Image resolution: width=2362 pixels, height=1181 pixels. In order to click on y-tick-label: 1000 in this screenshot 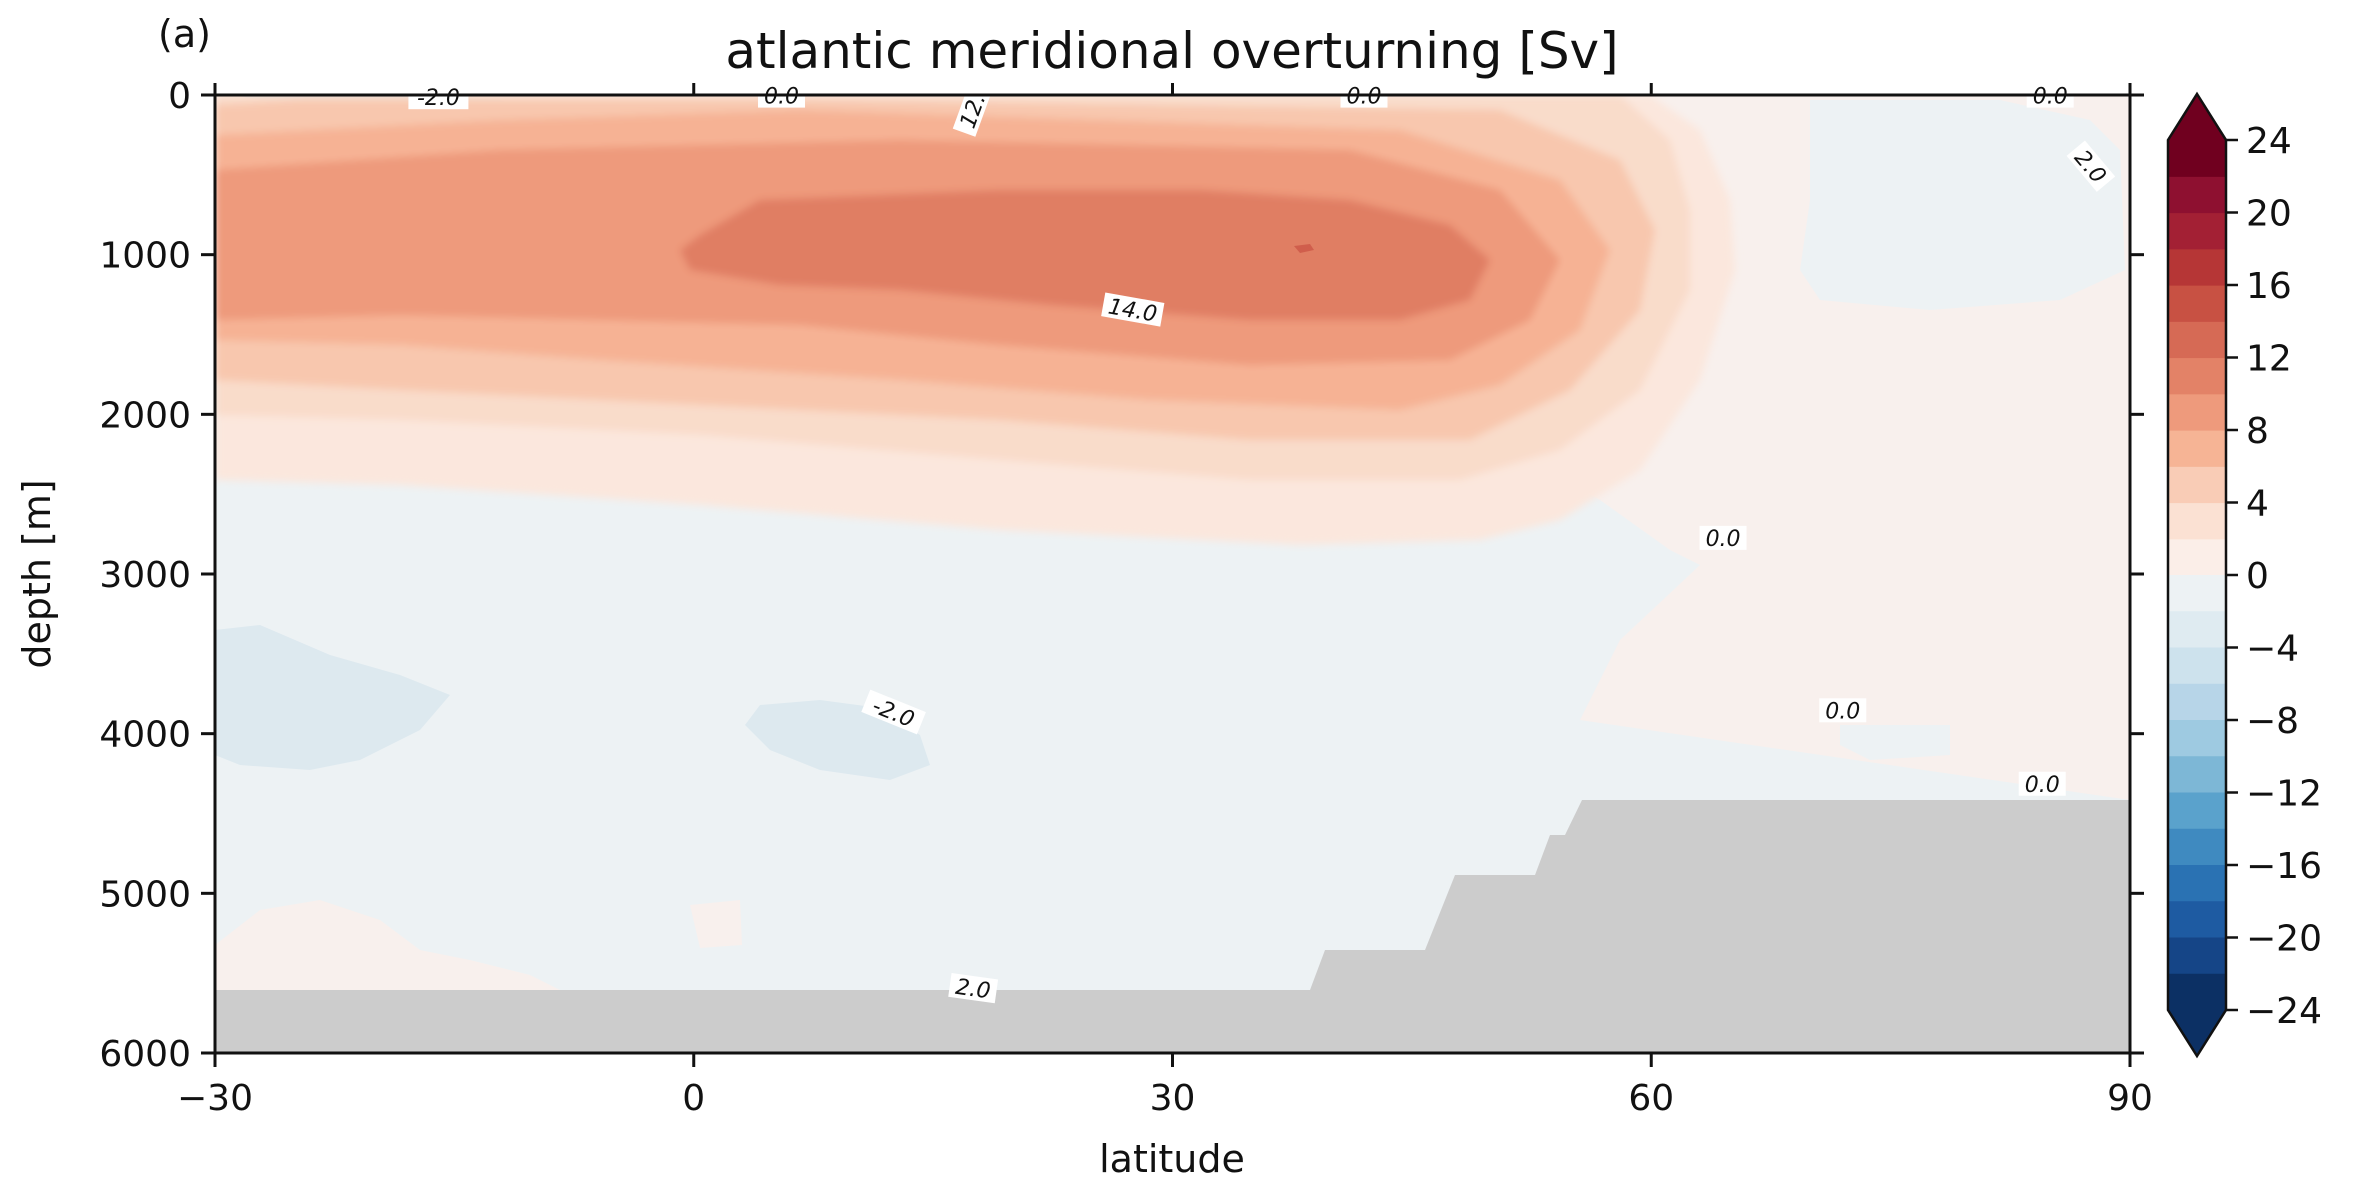, I will do `click(145, 256)`.